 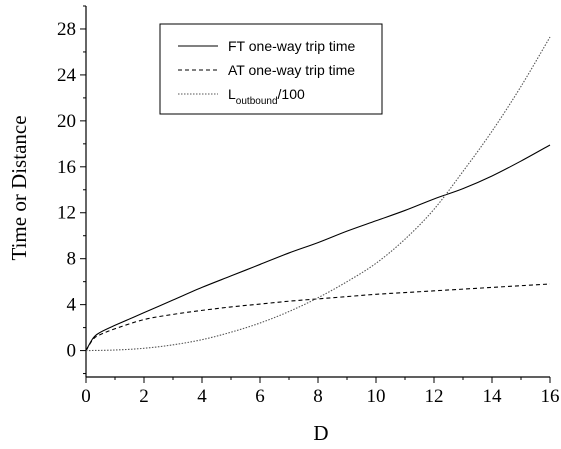 I want to click on x-tick-label: 0, so click(x=86, y=396).